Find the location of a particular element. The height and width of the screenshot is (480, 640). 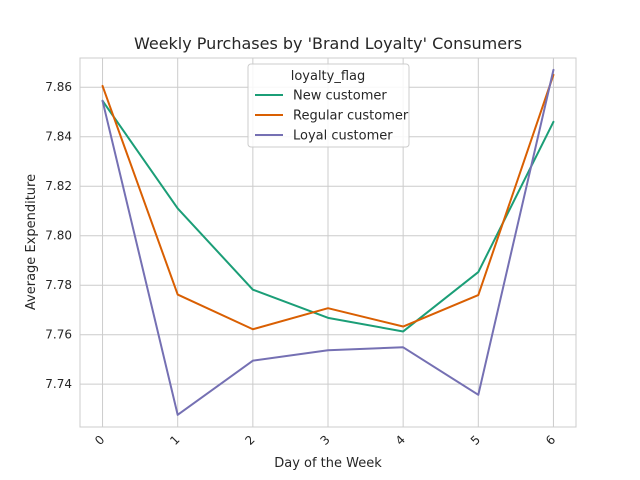

y-tick-label: 7.82 is located at coordinates (58, 186).